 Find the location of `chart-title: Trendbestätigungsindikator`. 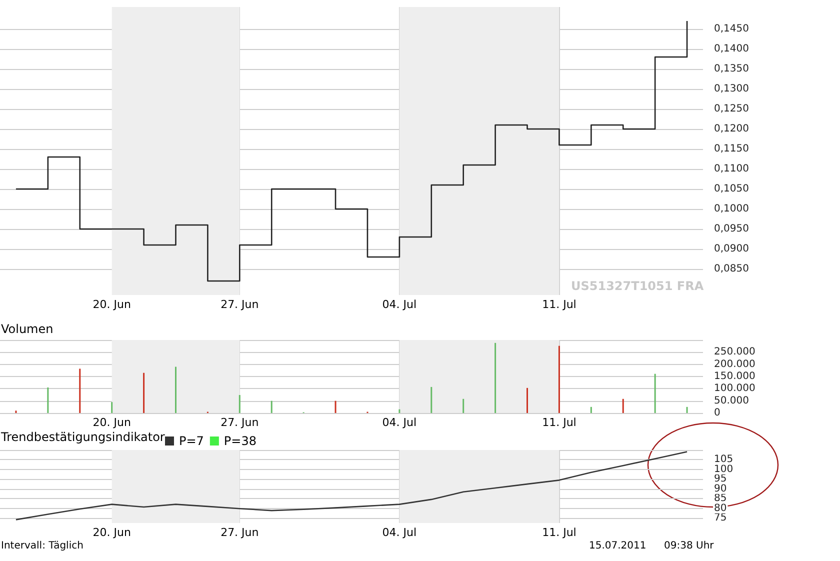

chart-title: Trendbestätigungsindikator is located at coordinates (82, 437).